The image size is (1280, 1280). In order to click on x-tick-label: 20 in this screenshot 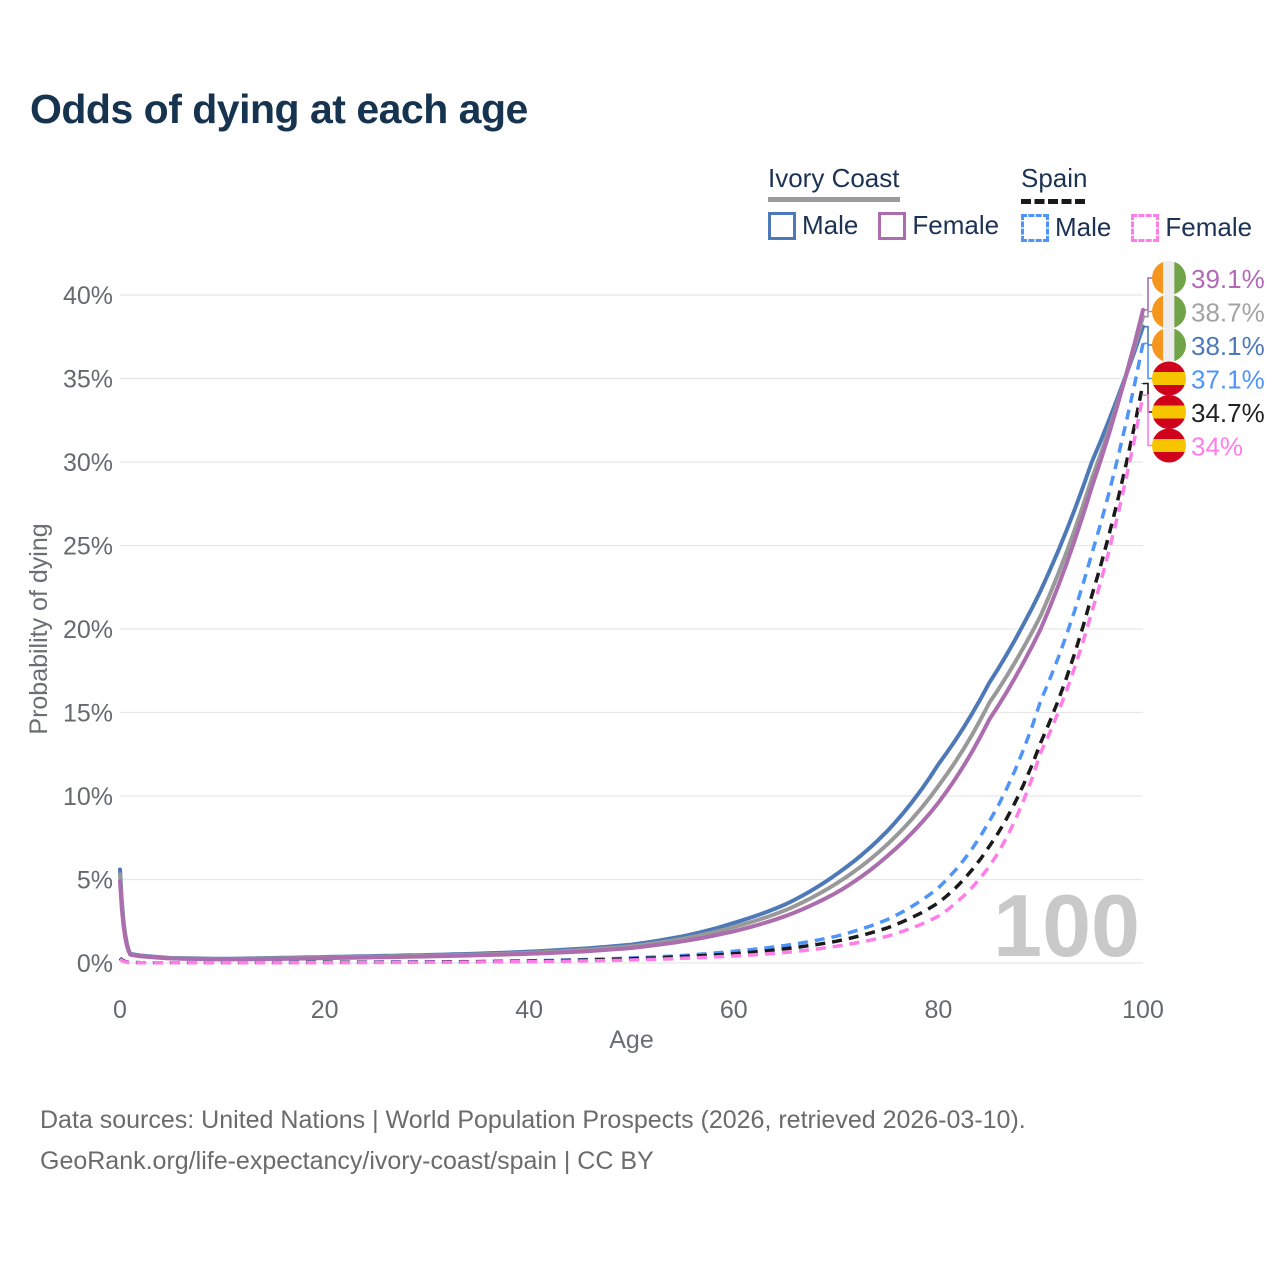, I will do `click(325, 1010)`.